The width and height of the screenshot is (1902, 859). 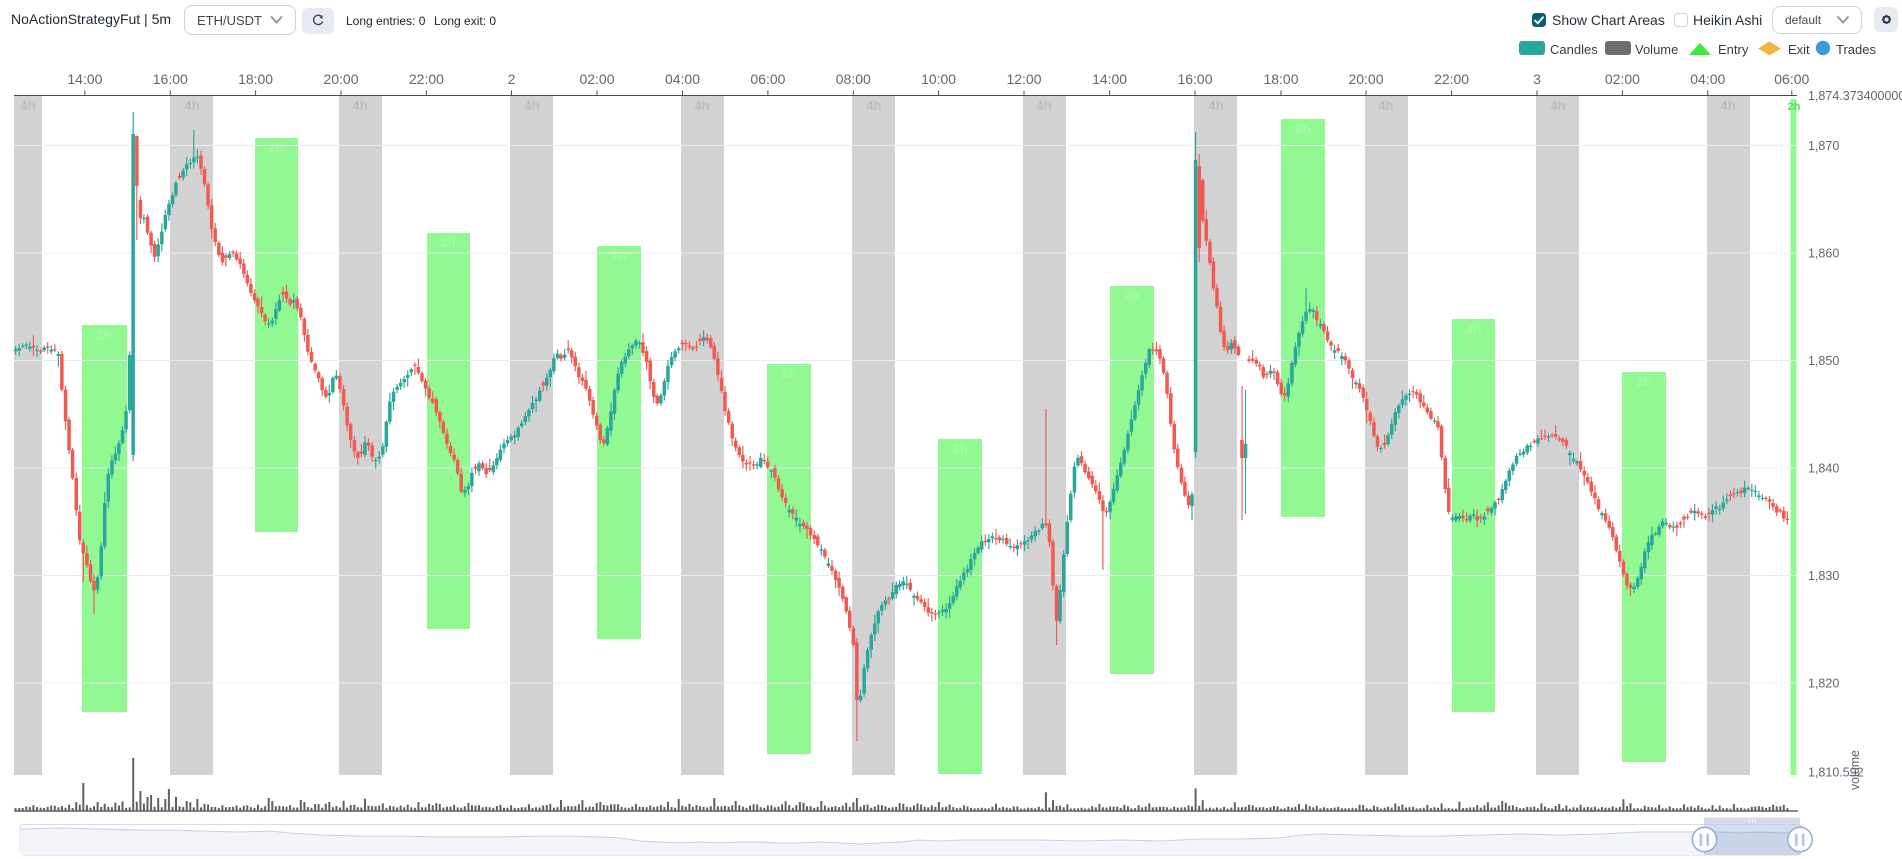 What do you see at coordinates (1855, 96) in the screenshot?
I see `svg-text: 1,874.373400000` at bounding box center [1855, 96].